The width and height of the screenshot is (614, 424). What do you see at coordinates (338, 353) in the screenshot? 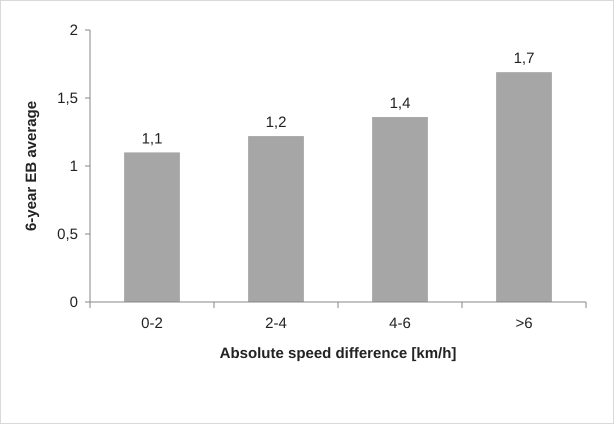
I see `x-axis-title: Absolute speed difference [km/h]` at bounding box center [338, 353].